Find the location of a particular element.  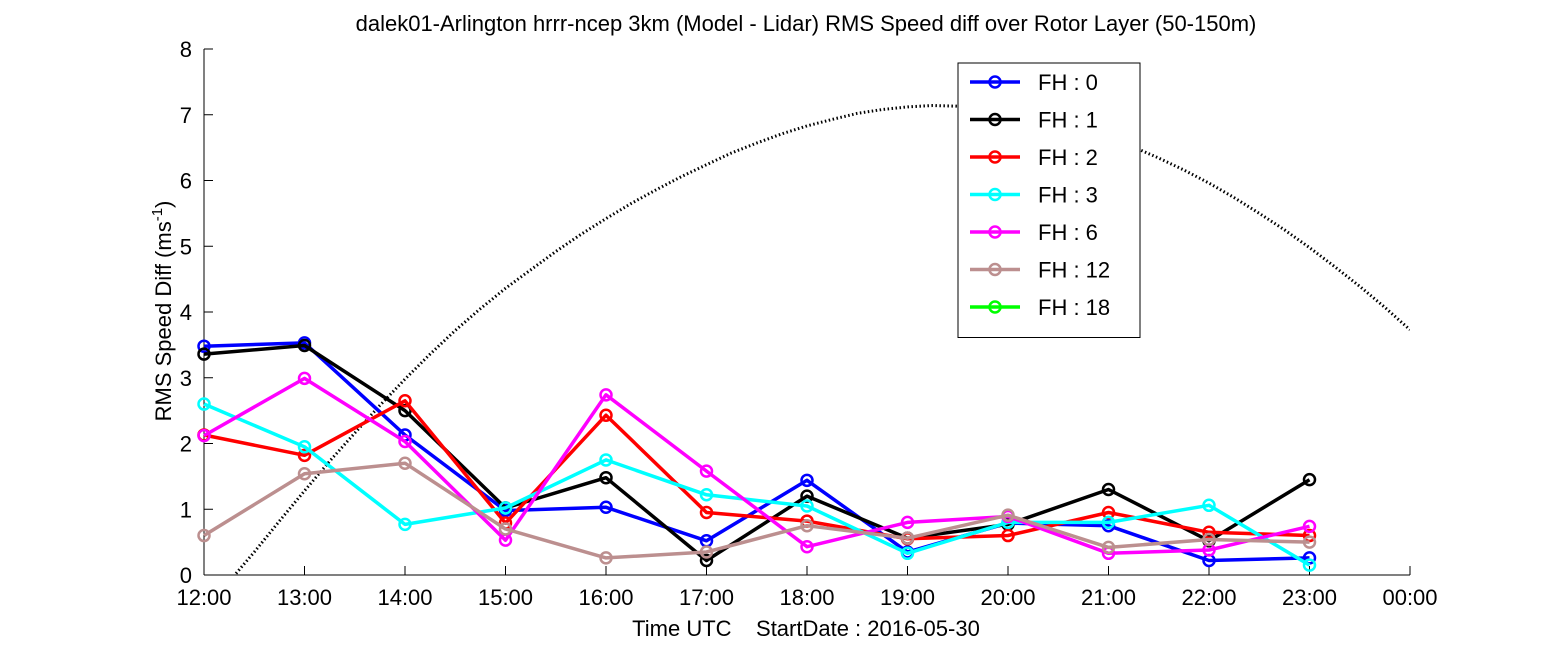

legend-item: FH : 1 is located at coordinates (1034, 120).